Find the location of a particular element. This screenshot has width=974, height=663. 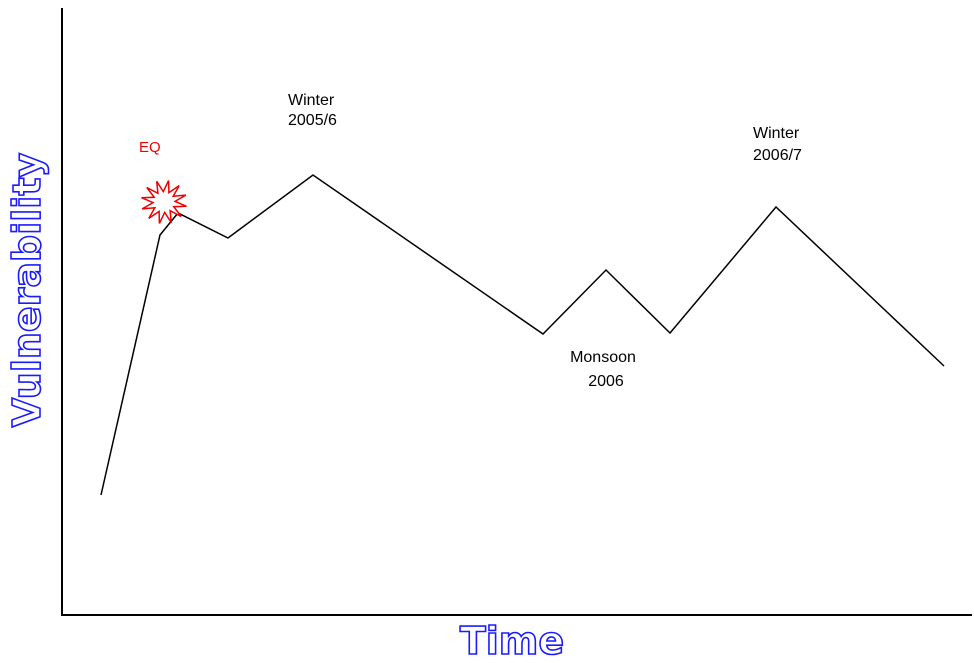

x-axis-label: Time is located at coordinates (512, 641).